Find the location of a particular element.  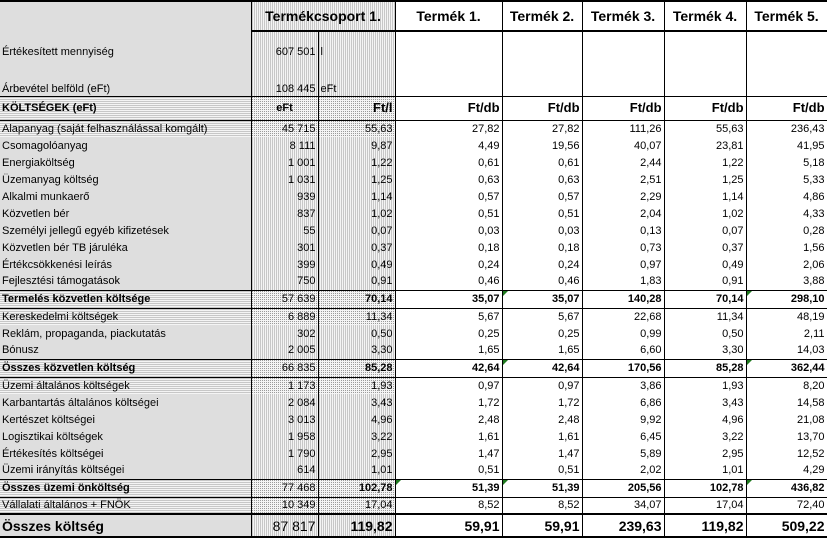

row-label: Üzemi általános költségek is located at coordinates (126, 385).